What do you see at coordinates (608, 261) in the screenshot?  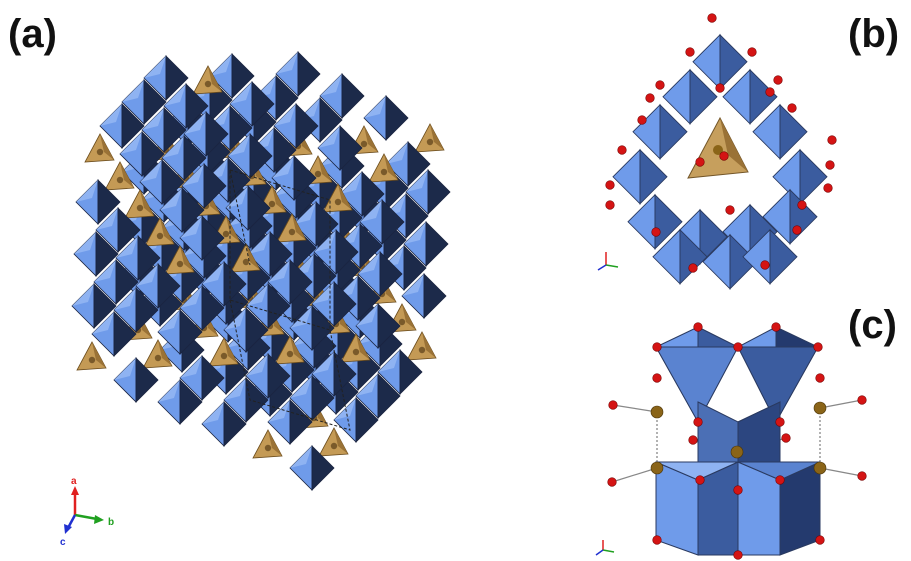 I see `axis-triad-b` at bounding box center [608, 261].